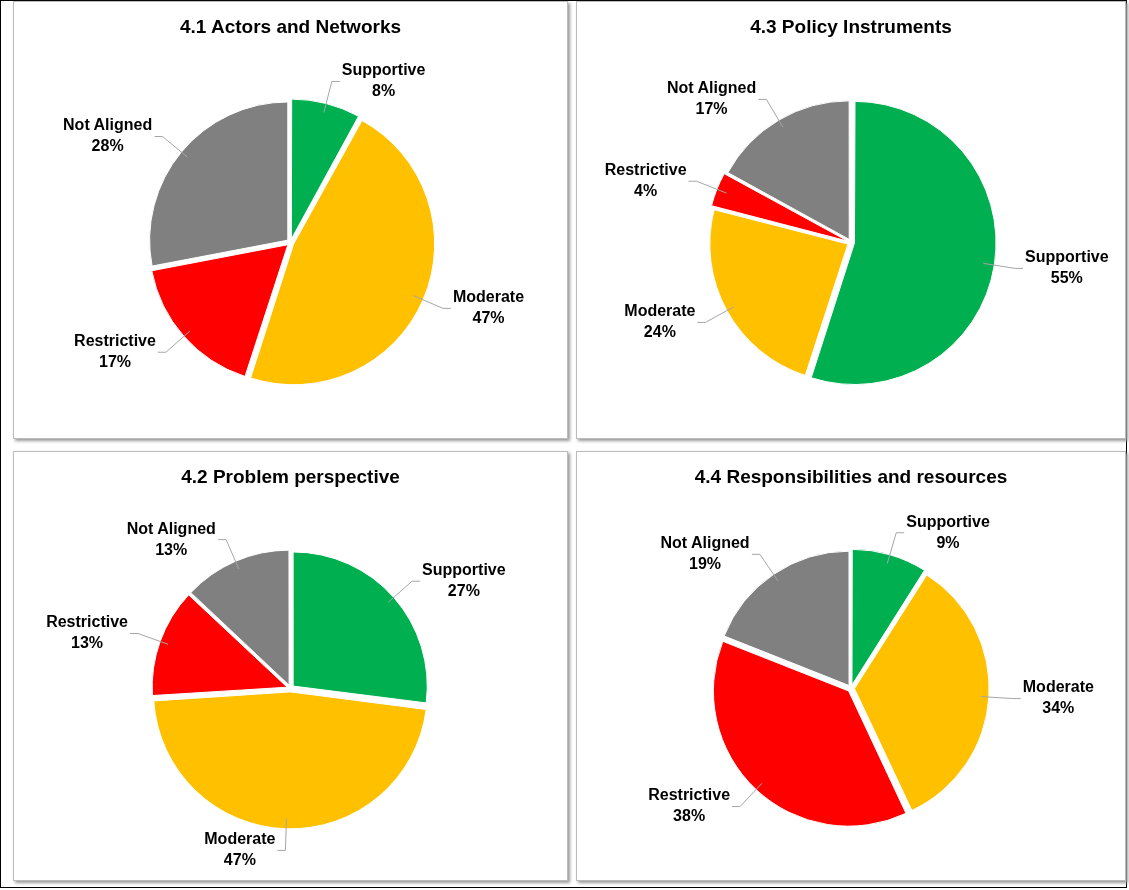 The width and height of the screenshot is (1129, 890). I want to click on chart-title: 4.4 Responsibilities and resources, so click(851, 476).